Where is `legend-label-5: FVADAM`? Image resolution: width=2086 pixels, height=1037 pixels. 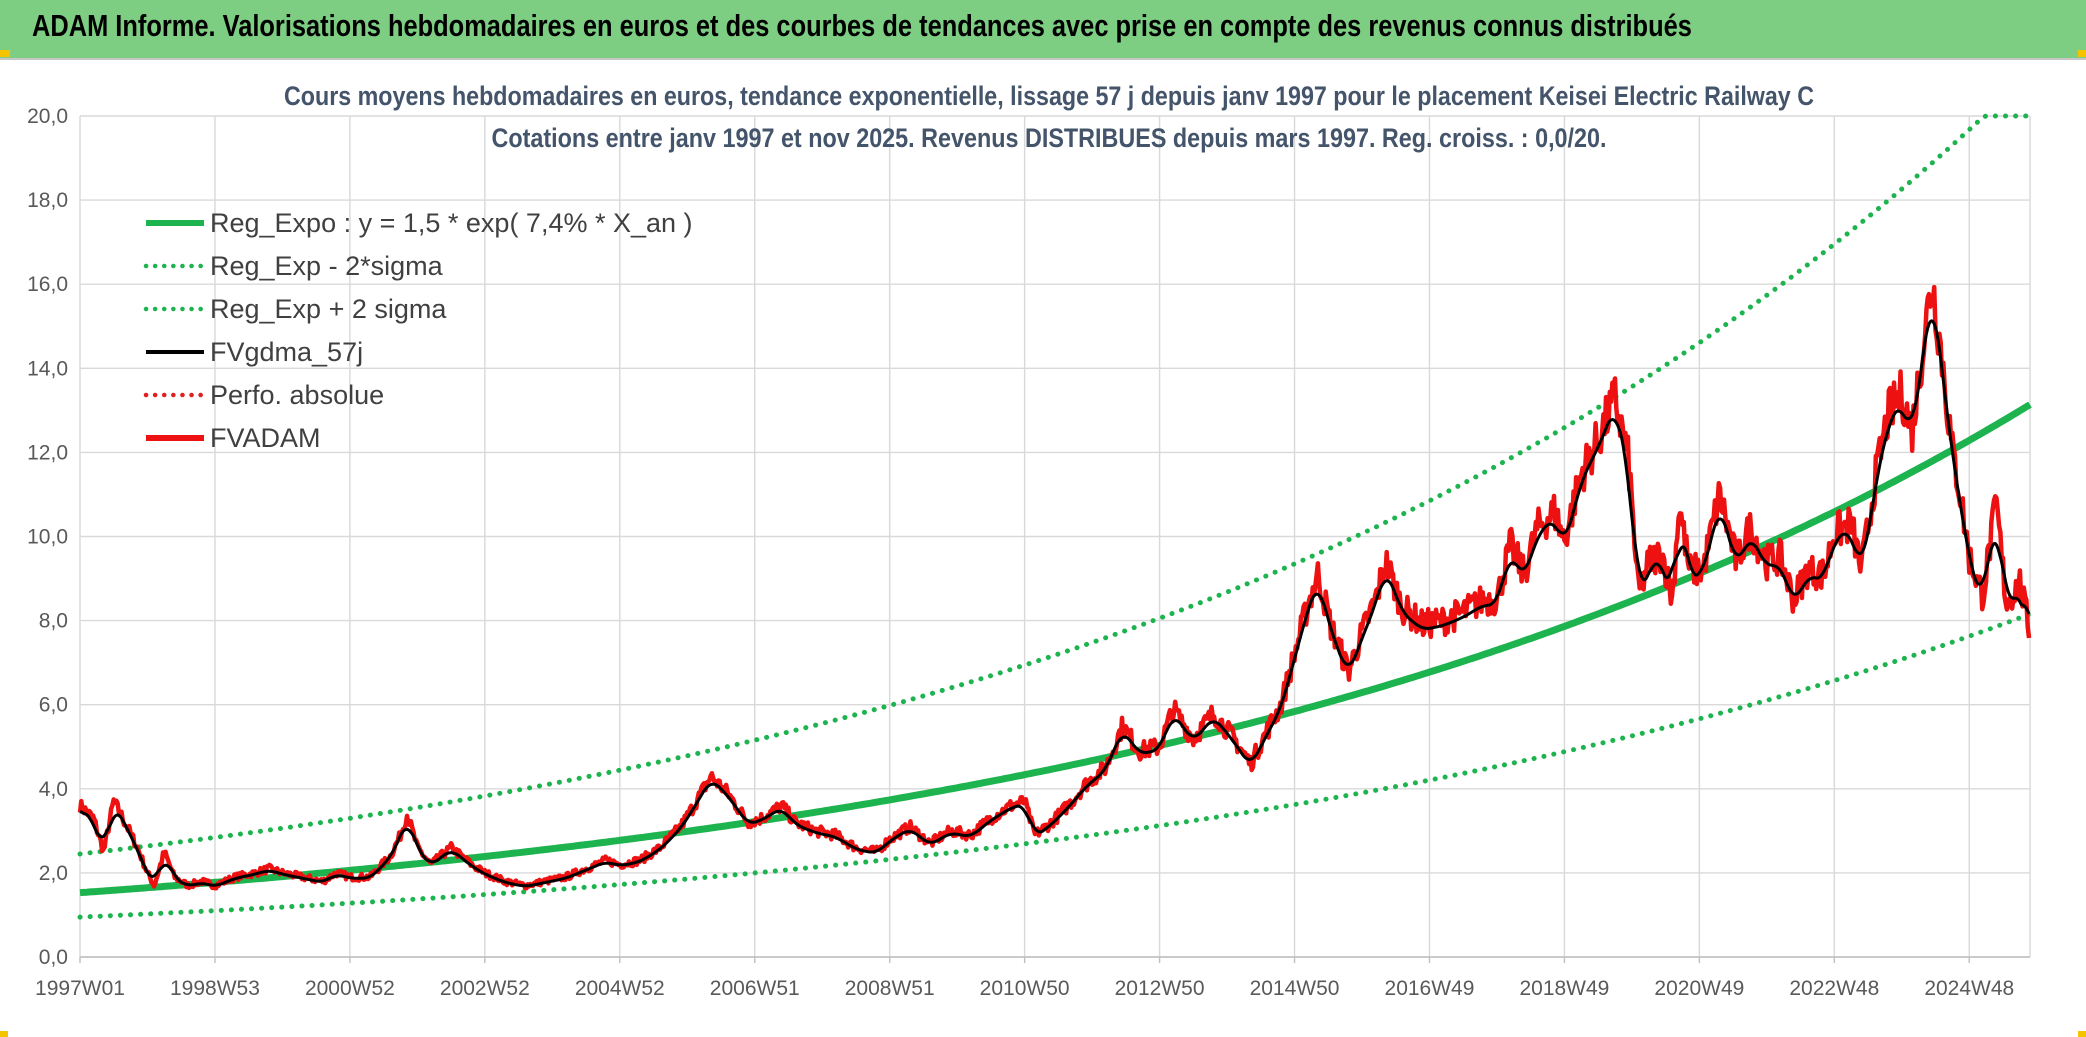 legend-label-5: FVADAM is located at coordinates (265, 438).